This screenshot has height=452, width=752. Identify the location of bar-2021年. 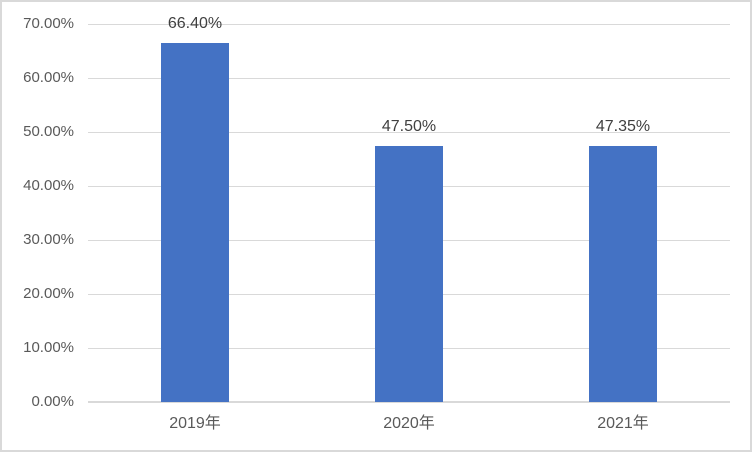
(623, 274).